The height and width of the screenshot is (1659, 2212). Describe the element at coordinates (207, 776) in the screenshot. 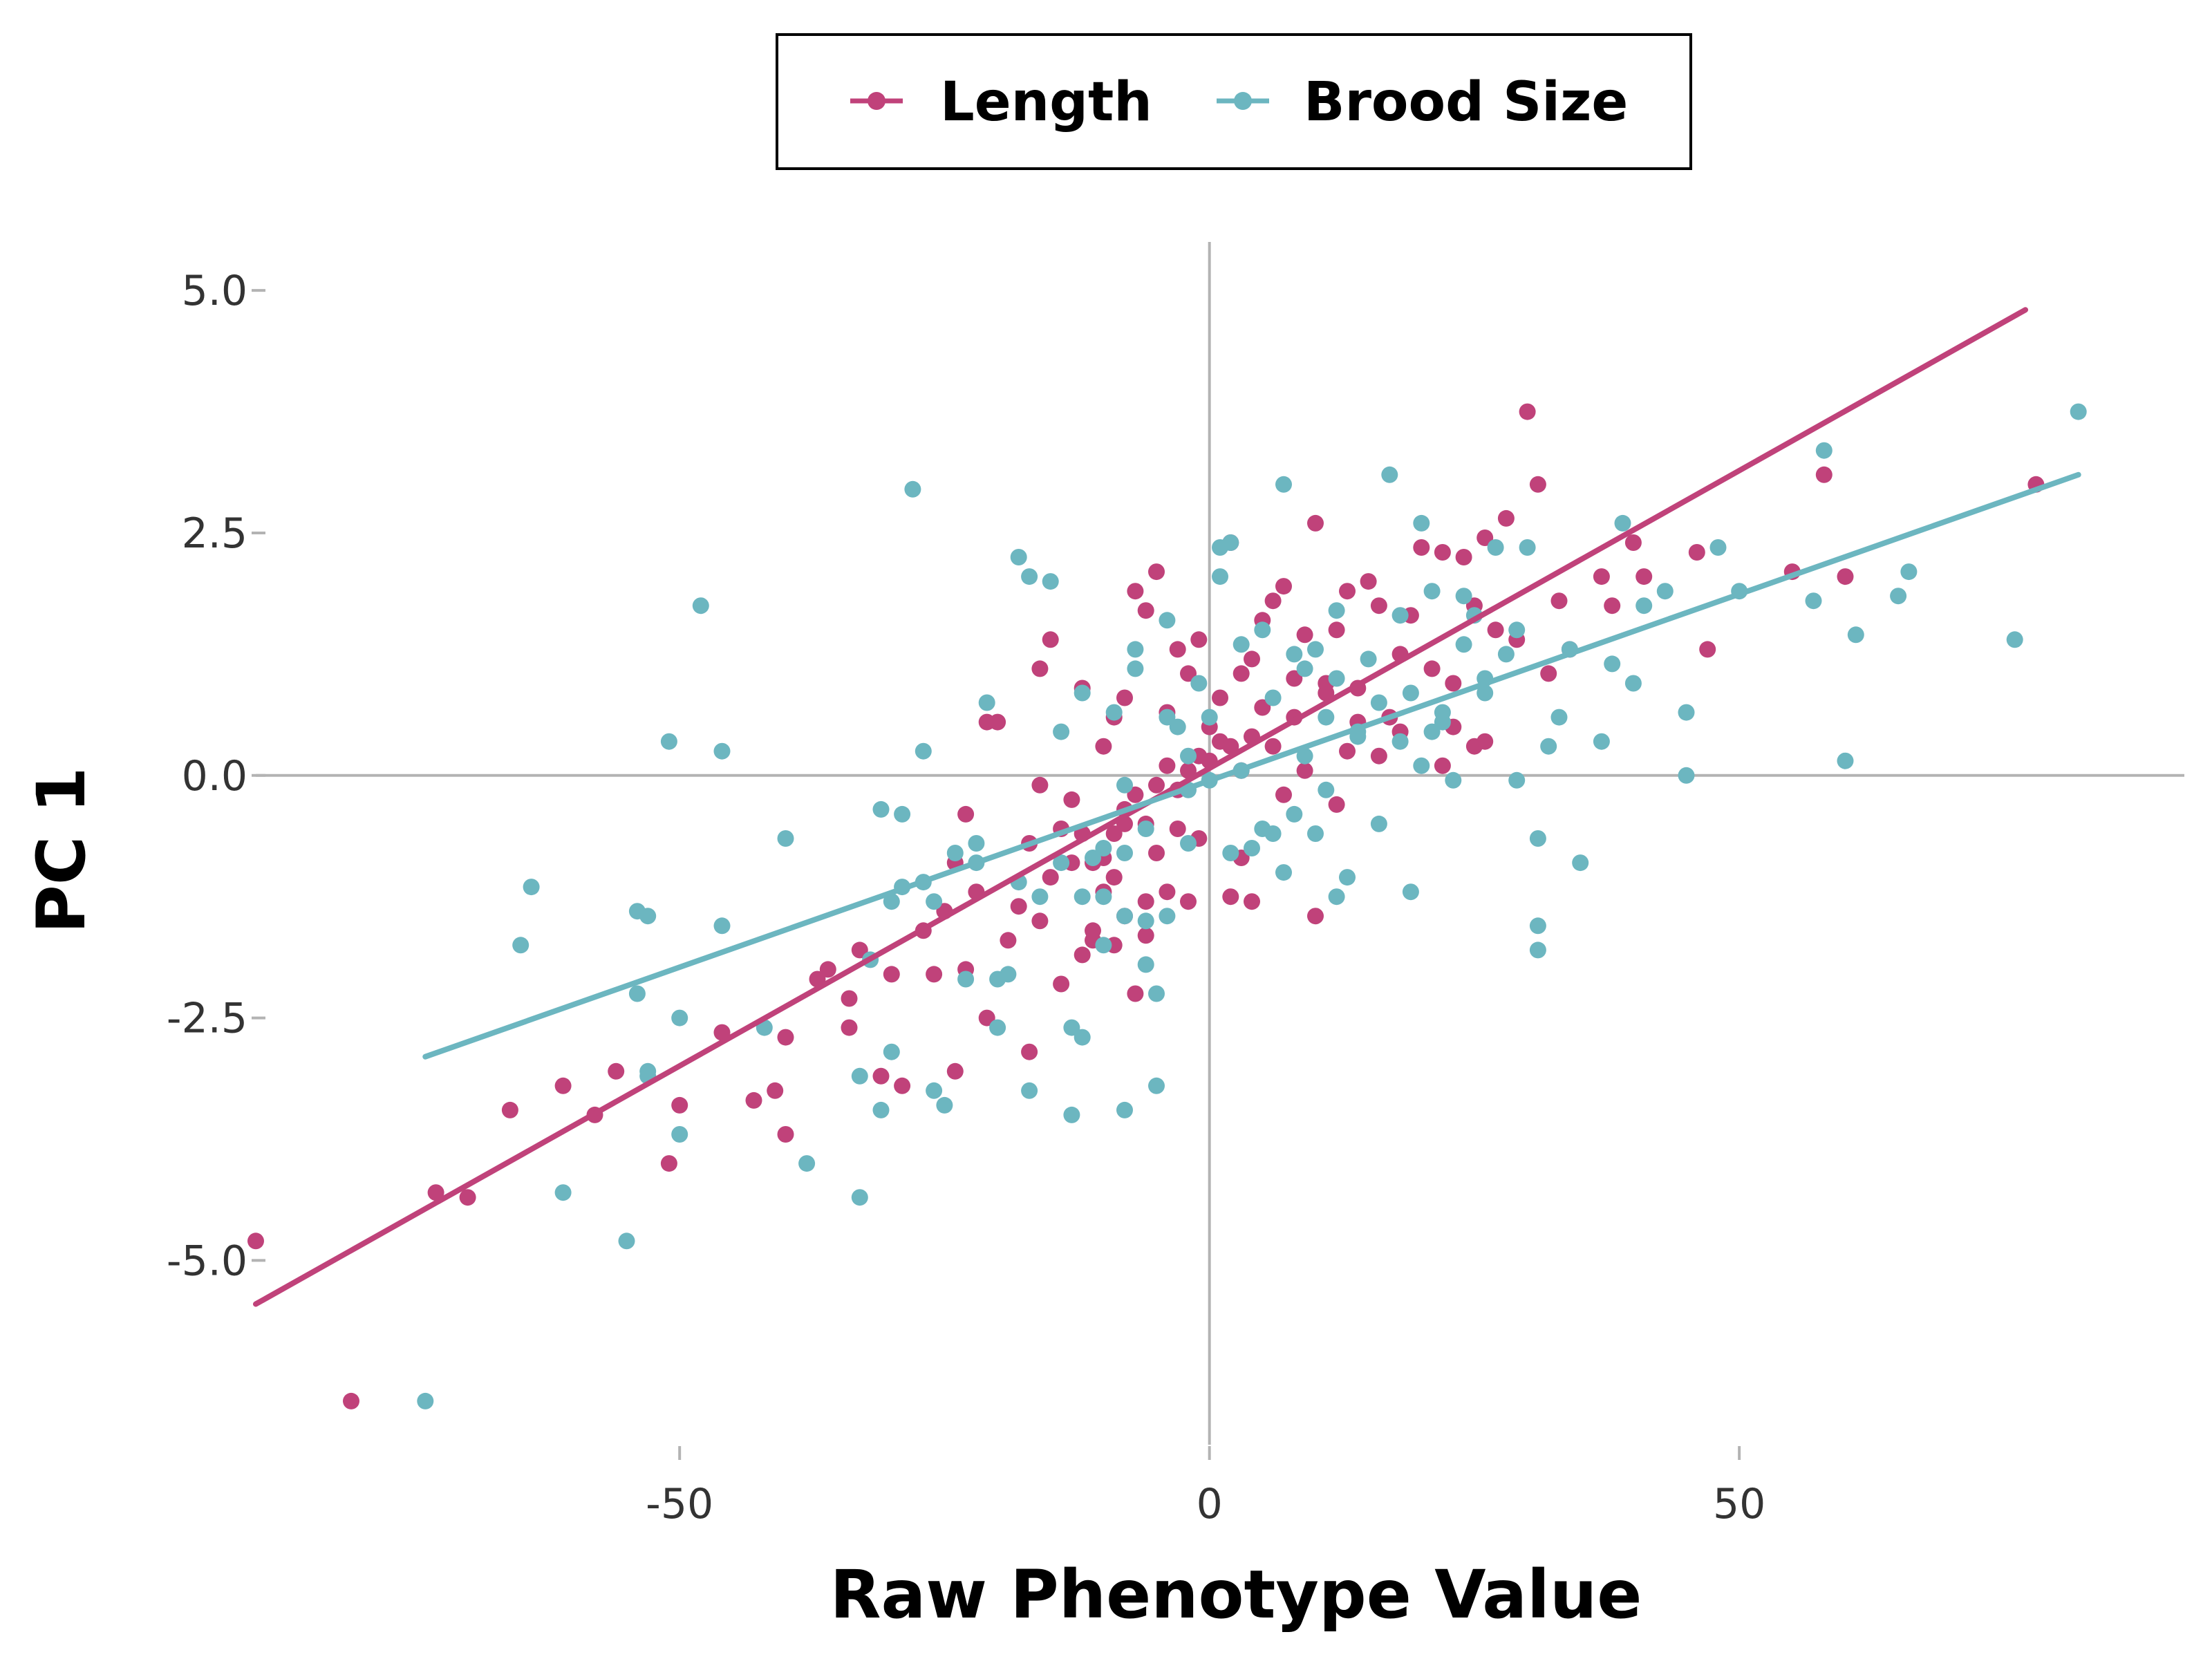

I see `y-tick-labels: 5.0 2.5 0.0 -2.5 -5.0` at that location.